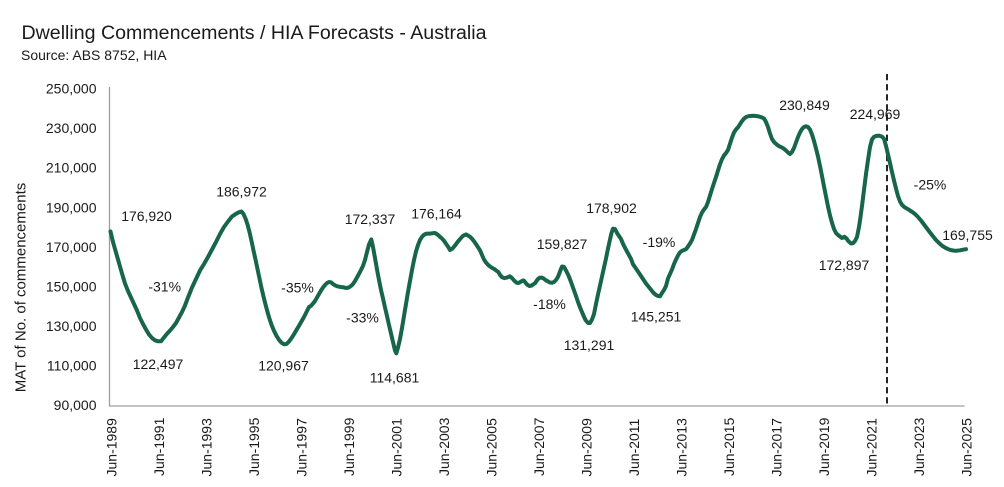  Describe the element at coordinates (370, 219) in the screenshot. I see `svg-text: 172,337` at that location.